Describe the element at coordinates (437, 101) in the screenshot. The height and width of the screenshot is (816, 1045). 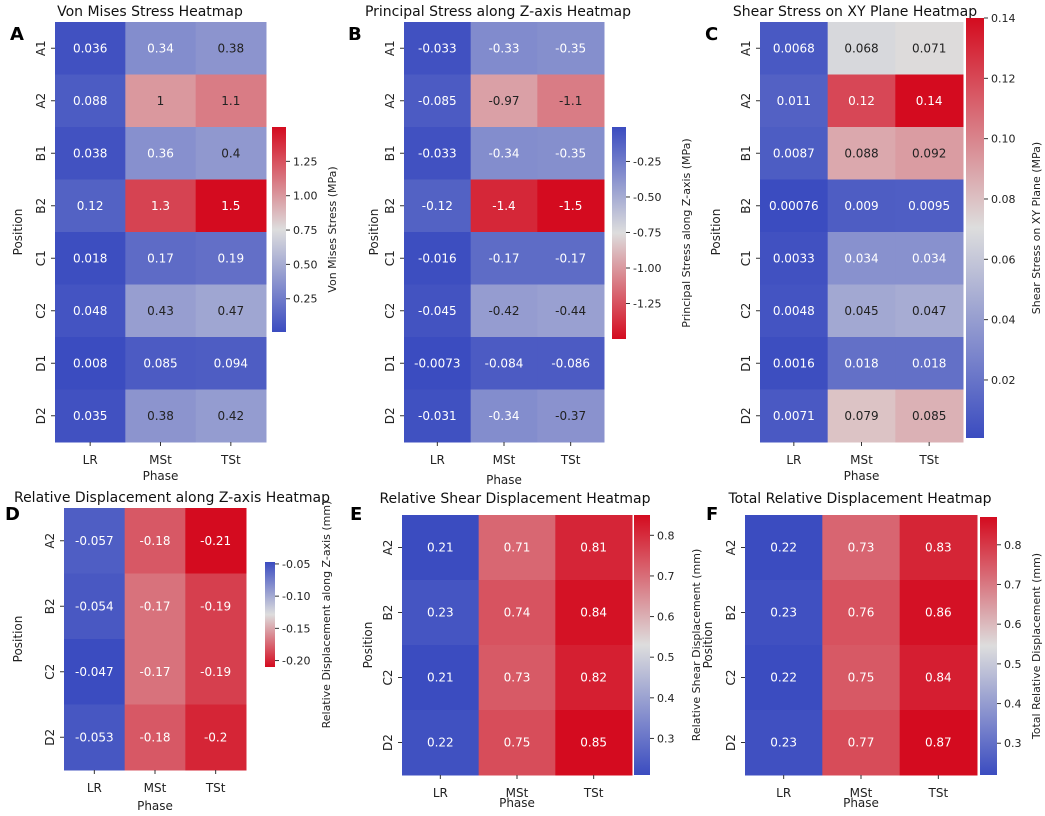
I see `data-label: -0.085` at that location.